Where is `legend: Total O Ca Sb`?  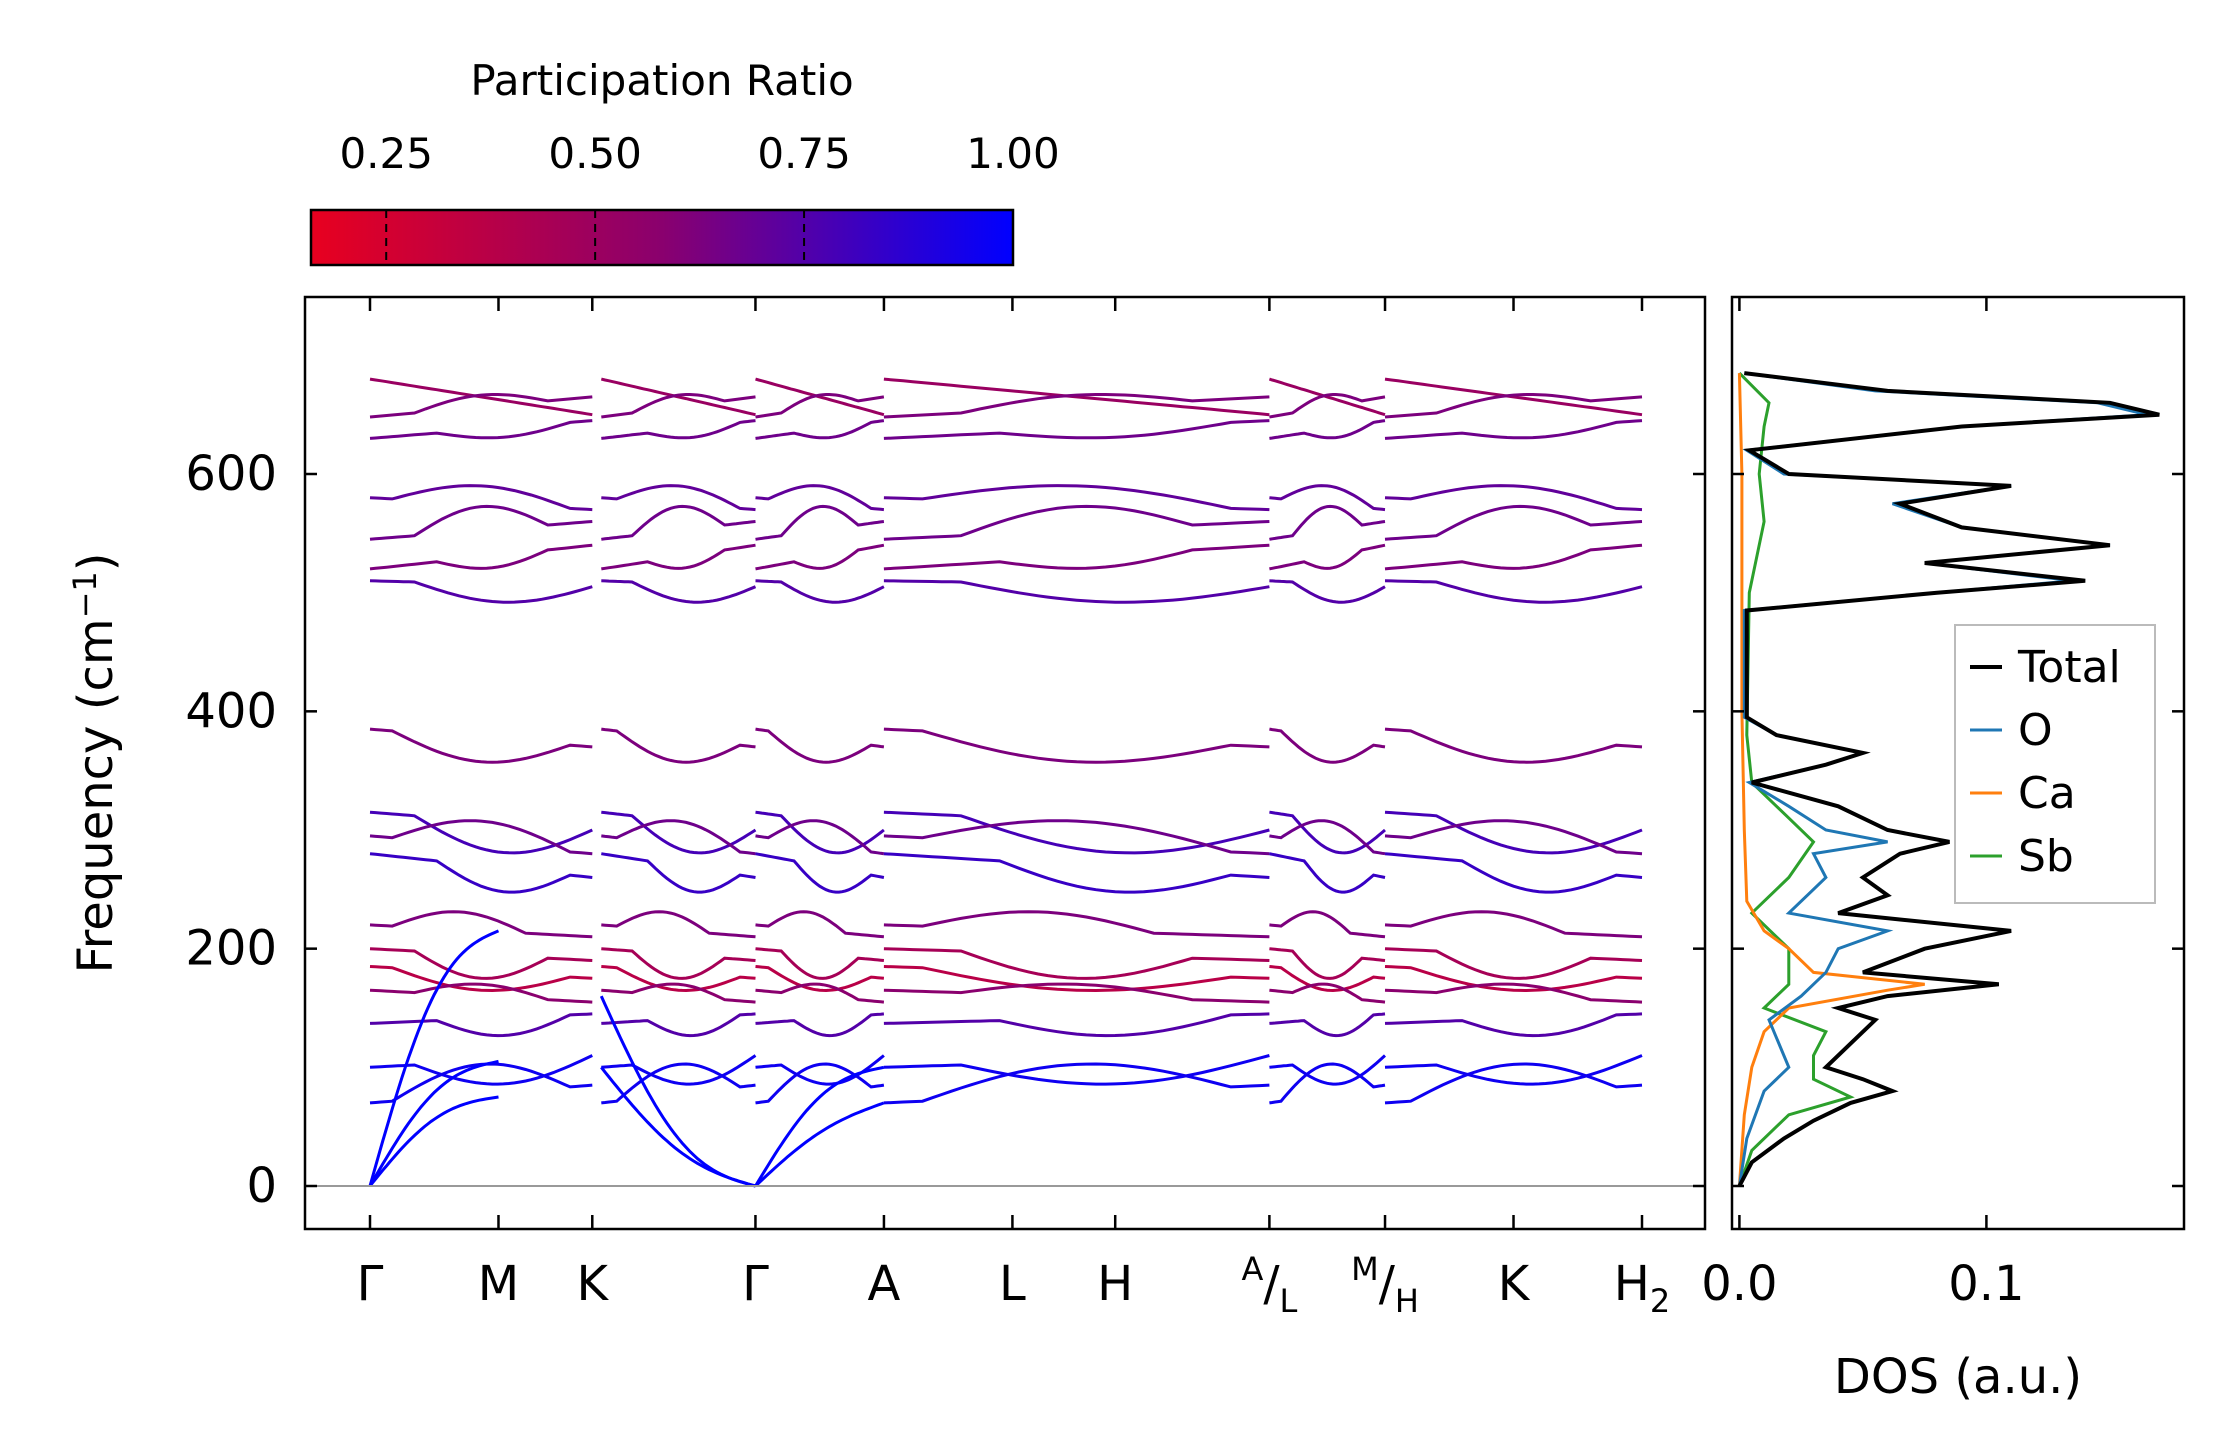 legend: Total O Ca Sb is located at coordinates (2055, 764).